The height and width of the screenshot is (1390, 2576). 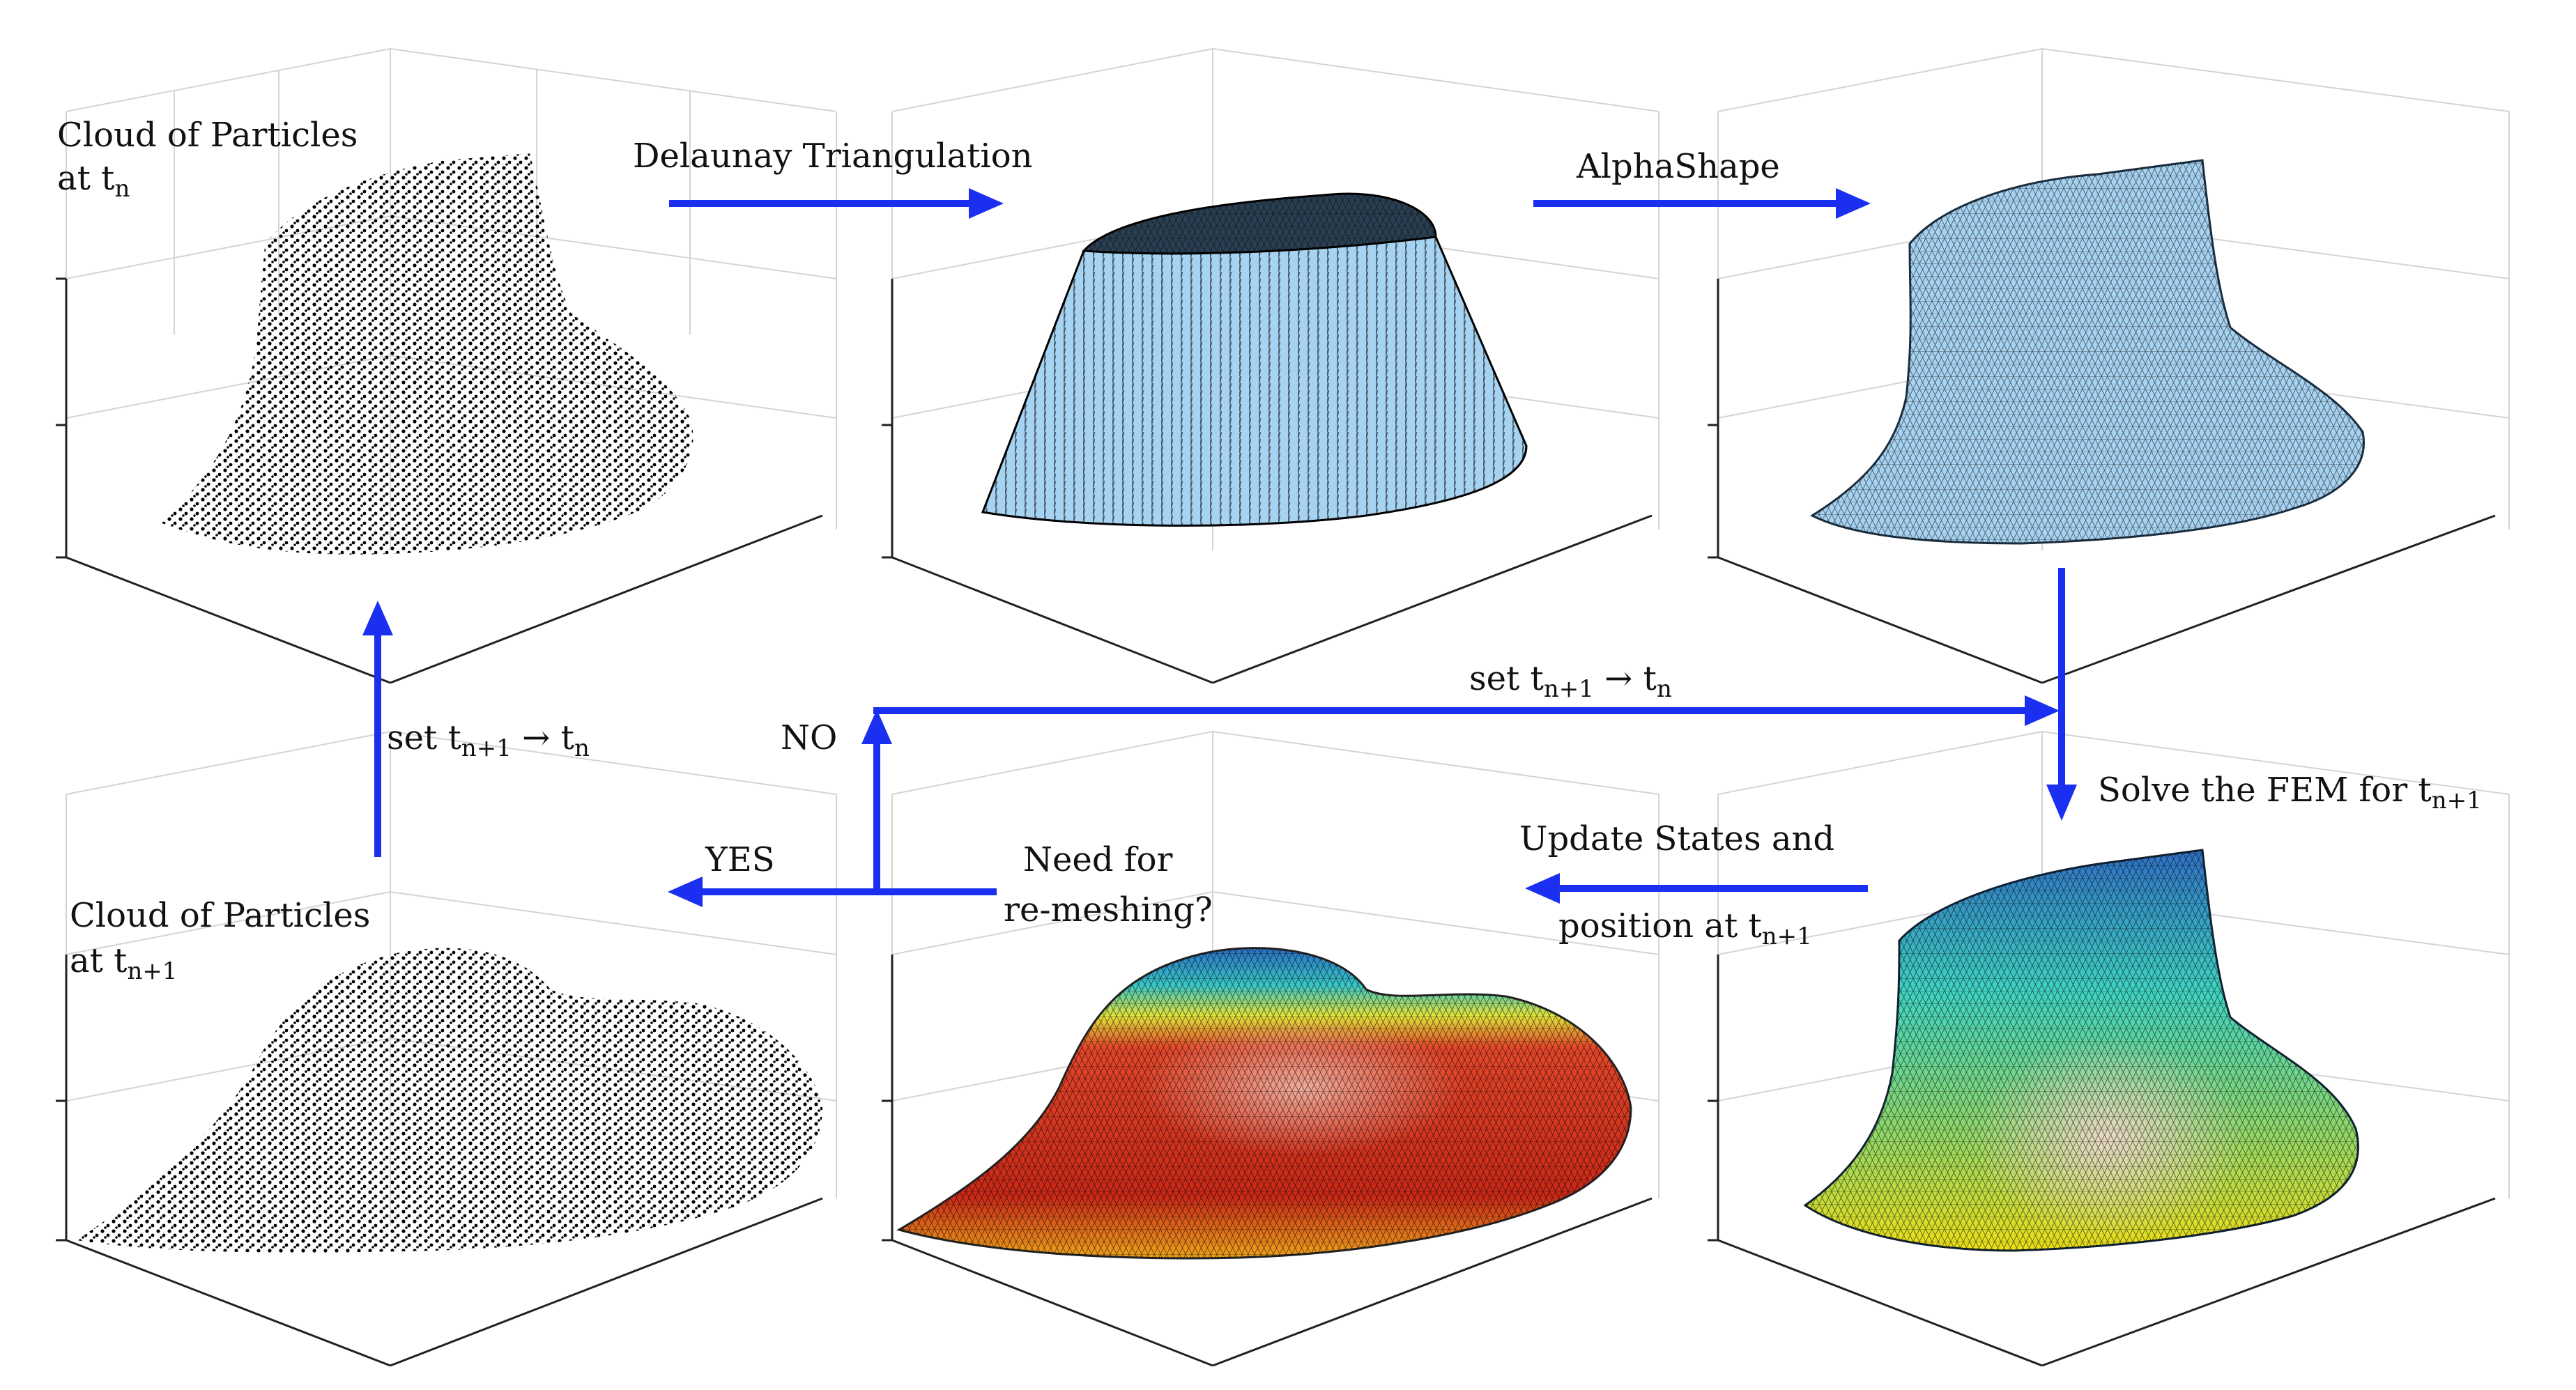 I want to click on delaunay-label: Delaunay Triangulation, so click(x=833, y=156).